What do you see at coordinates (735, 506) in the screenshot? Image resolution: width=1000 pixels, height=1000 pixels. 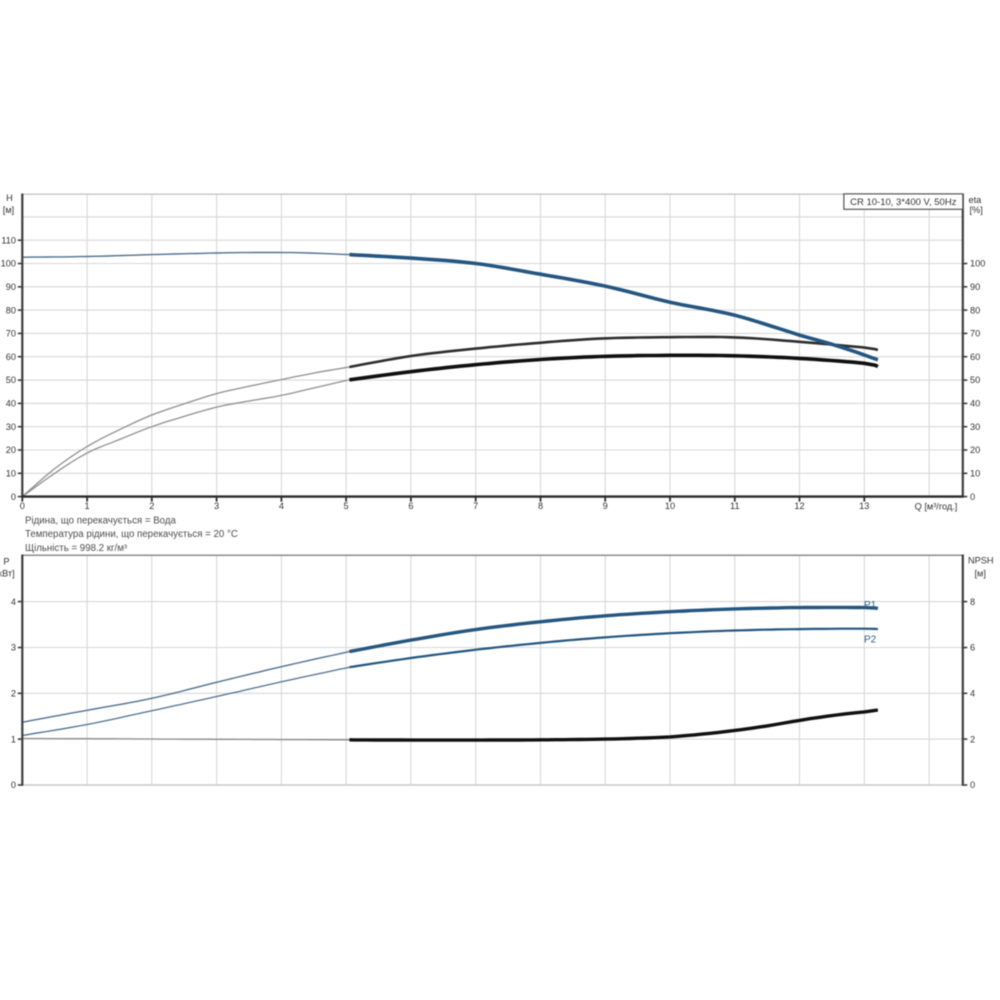 I see `svg-text: 11` at bounding box center [735, 506].